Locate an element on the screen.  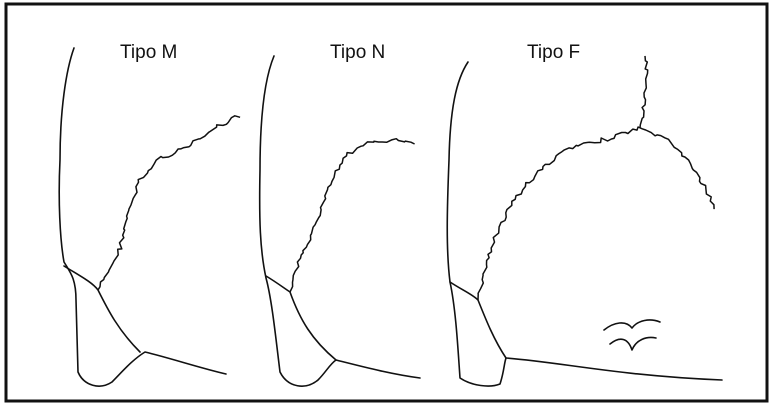
panel-label: Tipo F is located at coordinates (553, 52).